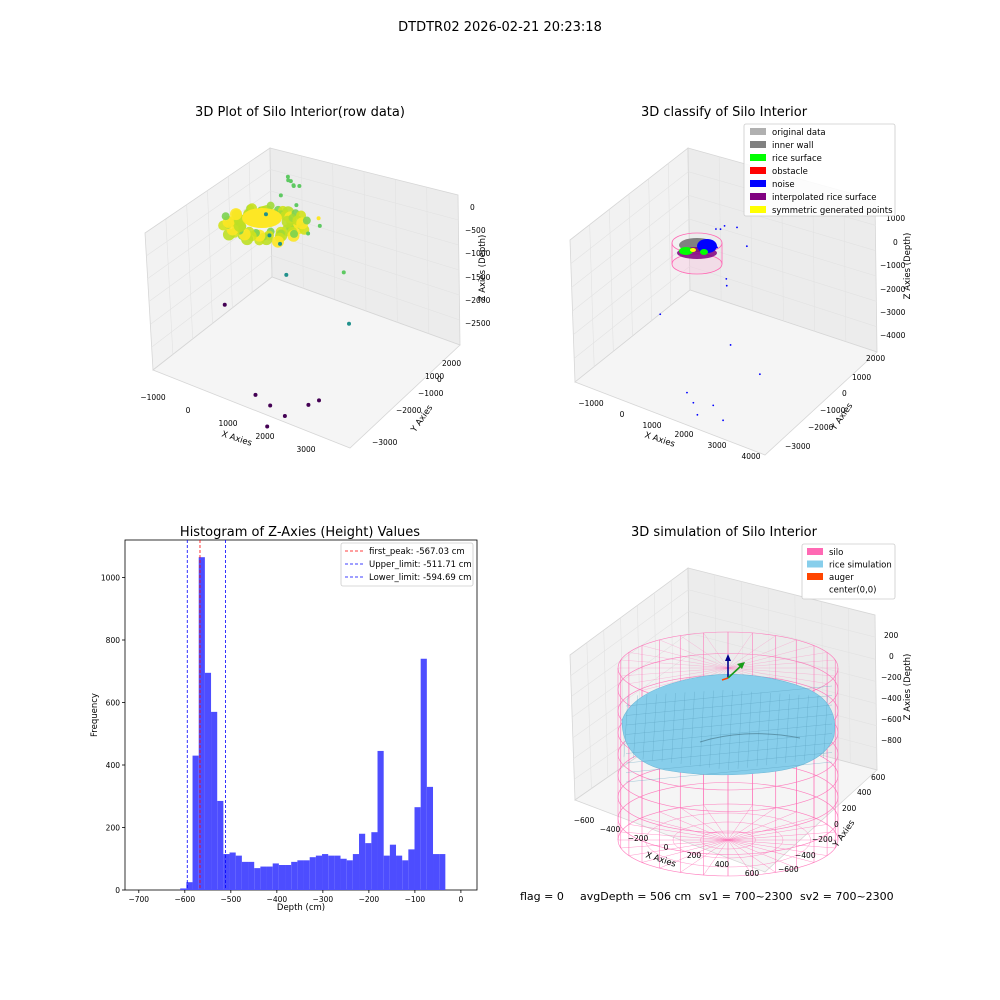 The image size is (1000, 1000). I want to click on sim-z-tick: 0, so click(891, 656).